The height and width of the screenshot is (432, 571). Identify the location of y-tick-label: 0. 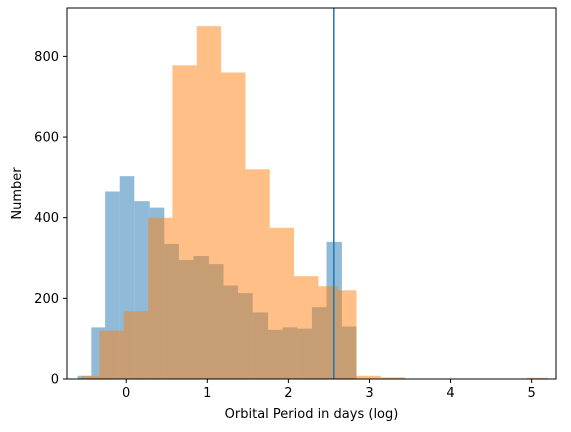
(55, 380).